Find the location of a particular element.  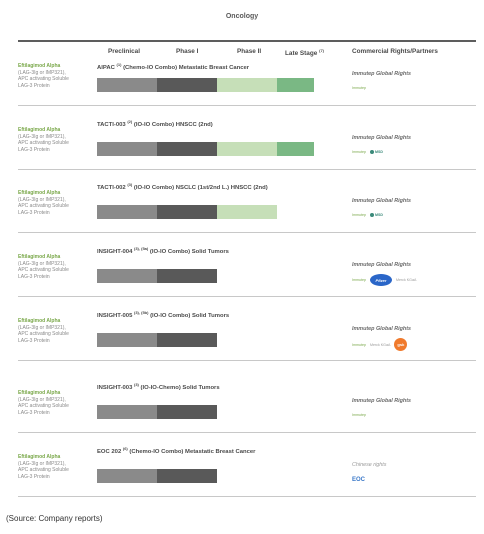

trial-name: INSIGHT-005 is located at coordinates (115, 315).